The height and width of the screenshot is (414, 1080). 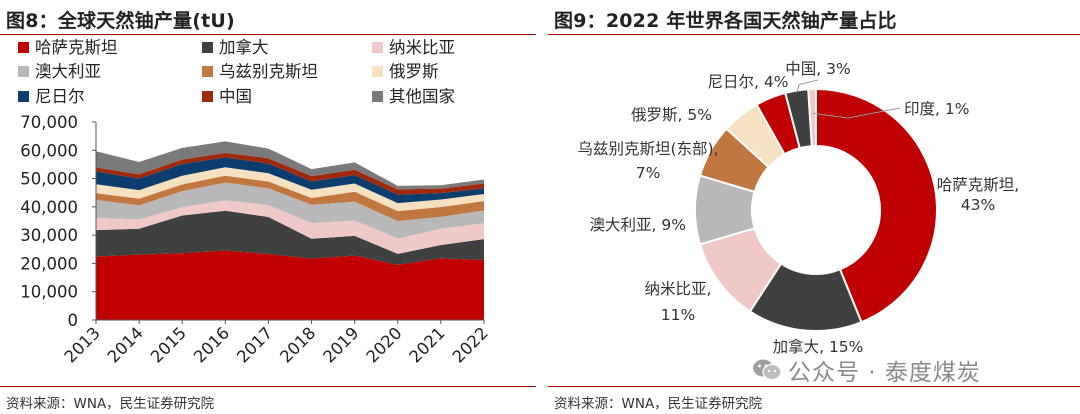 What do you see at coordinates (120, 21) in the screenshot?
I see `left-figure-title: 图8：全球天然铀产量(tU)` at bounding box center [120, 21].